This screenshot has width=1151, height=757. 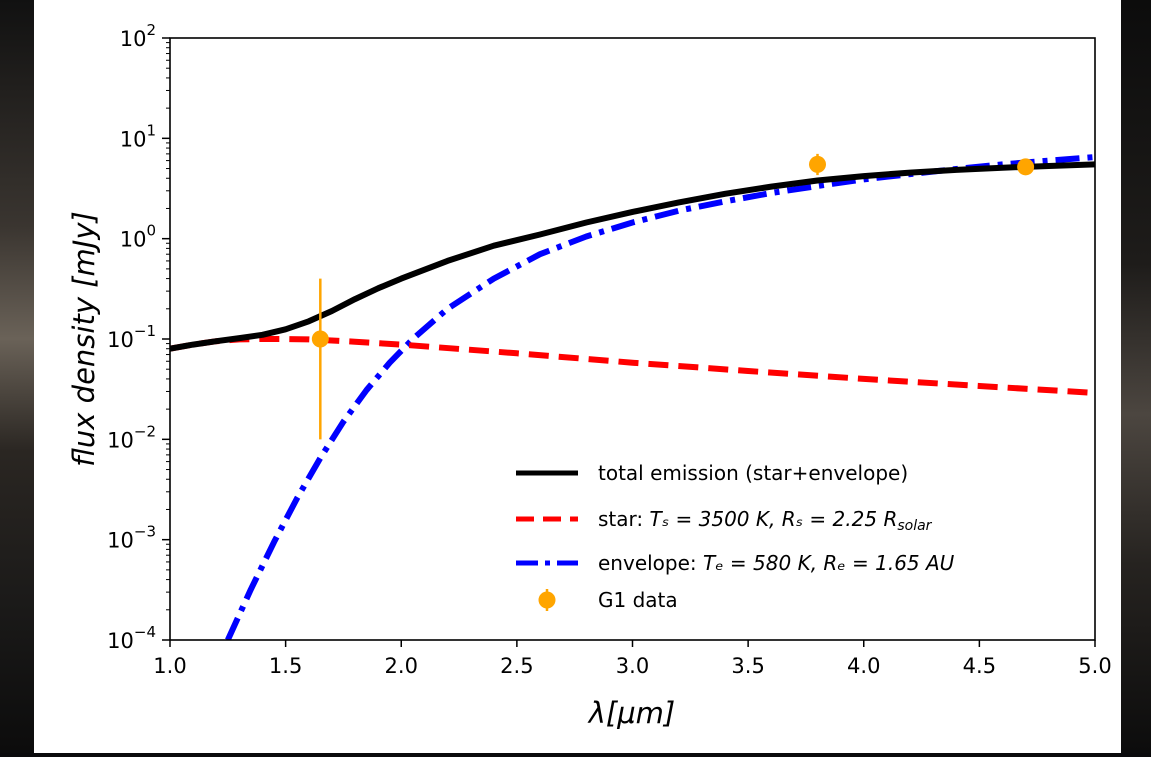 What do you see at coordinates (131, 337) in the screenshot?
I see `y-tick-label: 10⁻¹` at bounding box center [131, 337].